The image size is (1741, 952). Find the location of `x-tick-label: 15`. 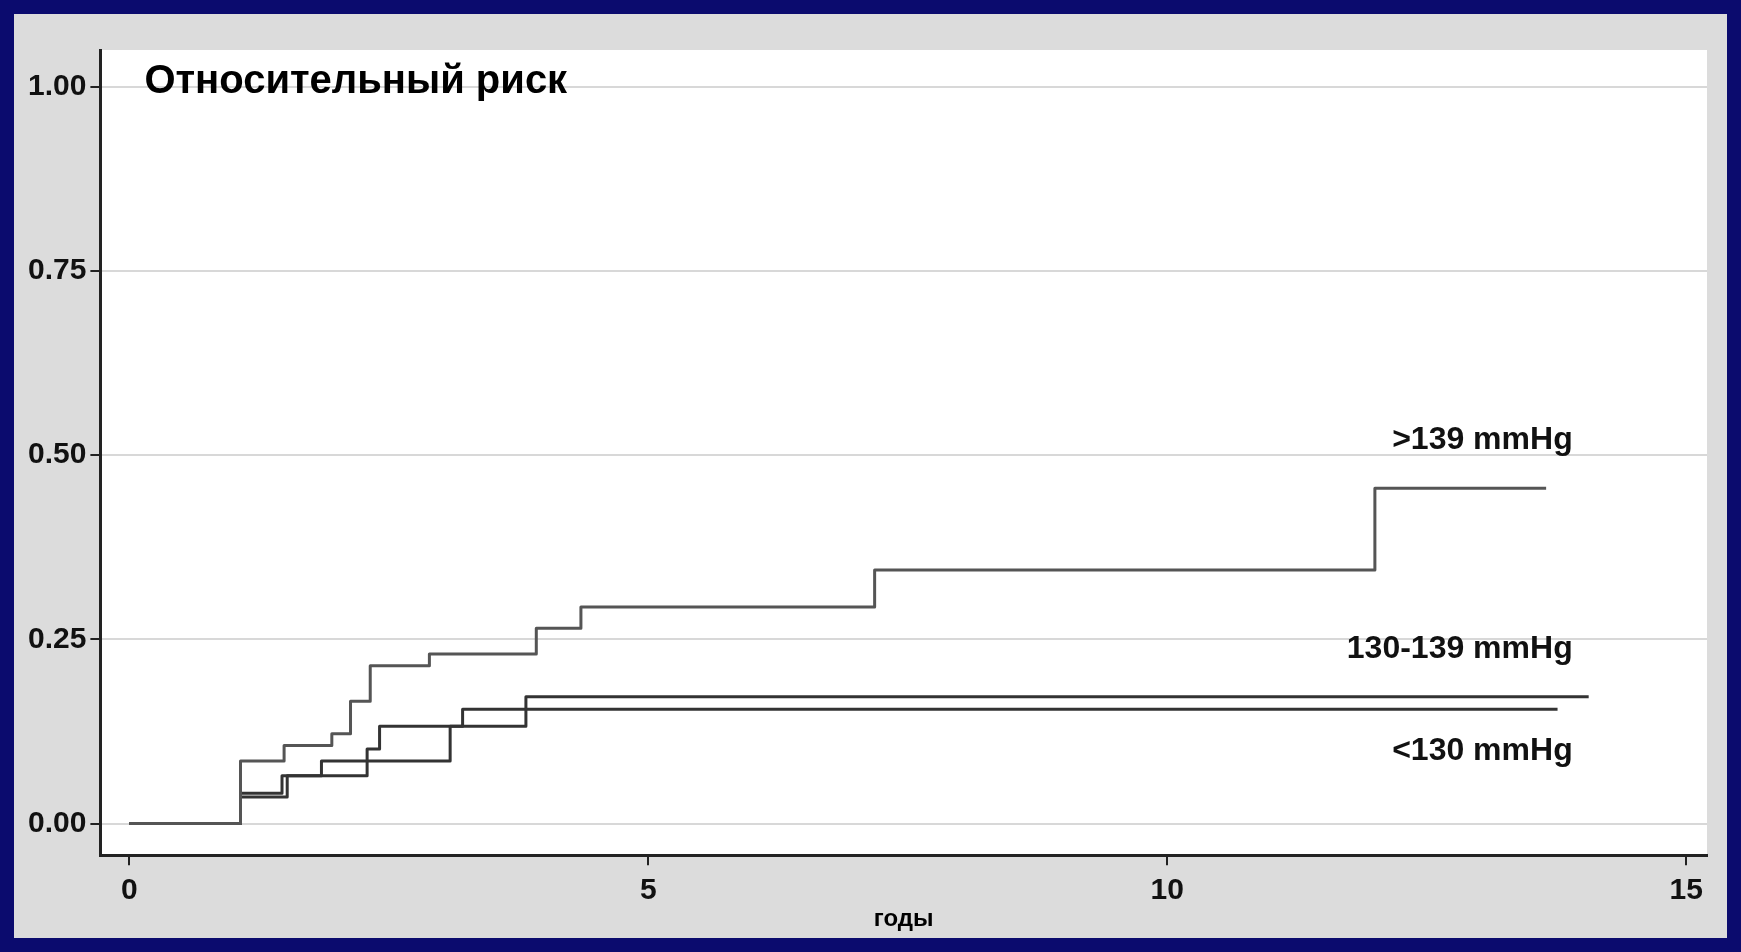

x-tick-label: 15 is located at coordinates (1686, 889).